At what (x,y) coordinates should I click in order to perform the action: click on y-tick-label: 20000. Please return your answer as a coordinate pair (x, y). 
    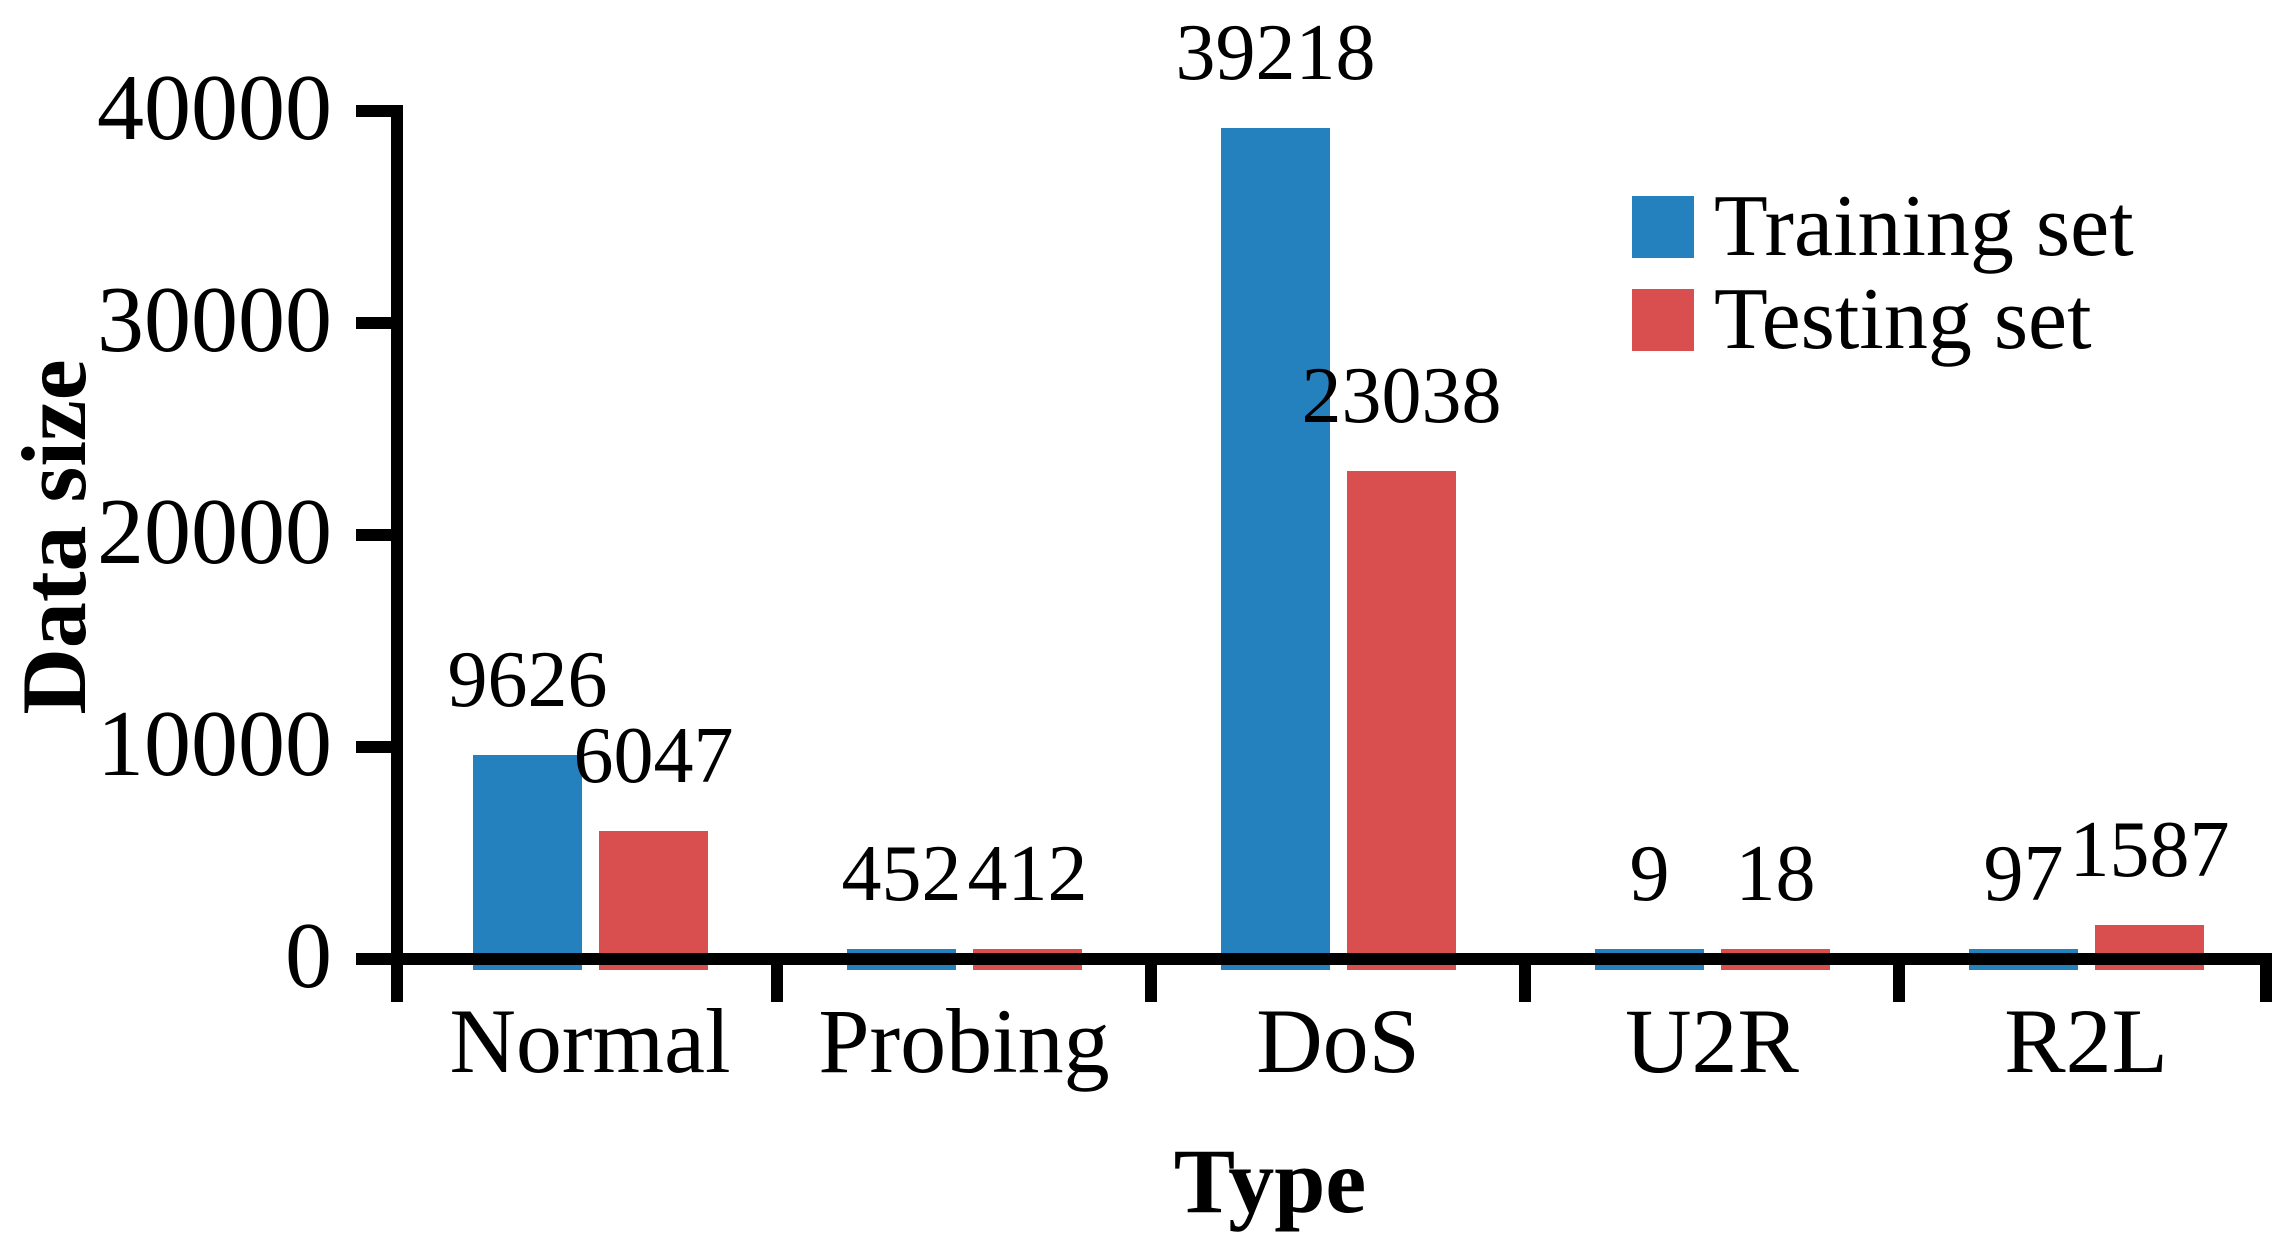
    Looking at the image, I should click on (214, 532).